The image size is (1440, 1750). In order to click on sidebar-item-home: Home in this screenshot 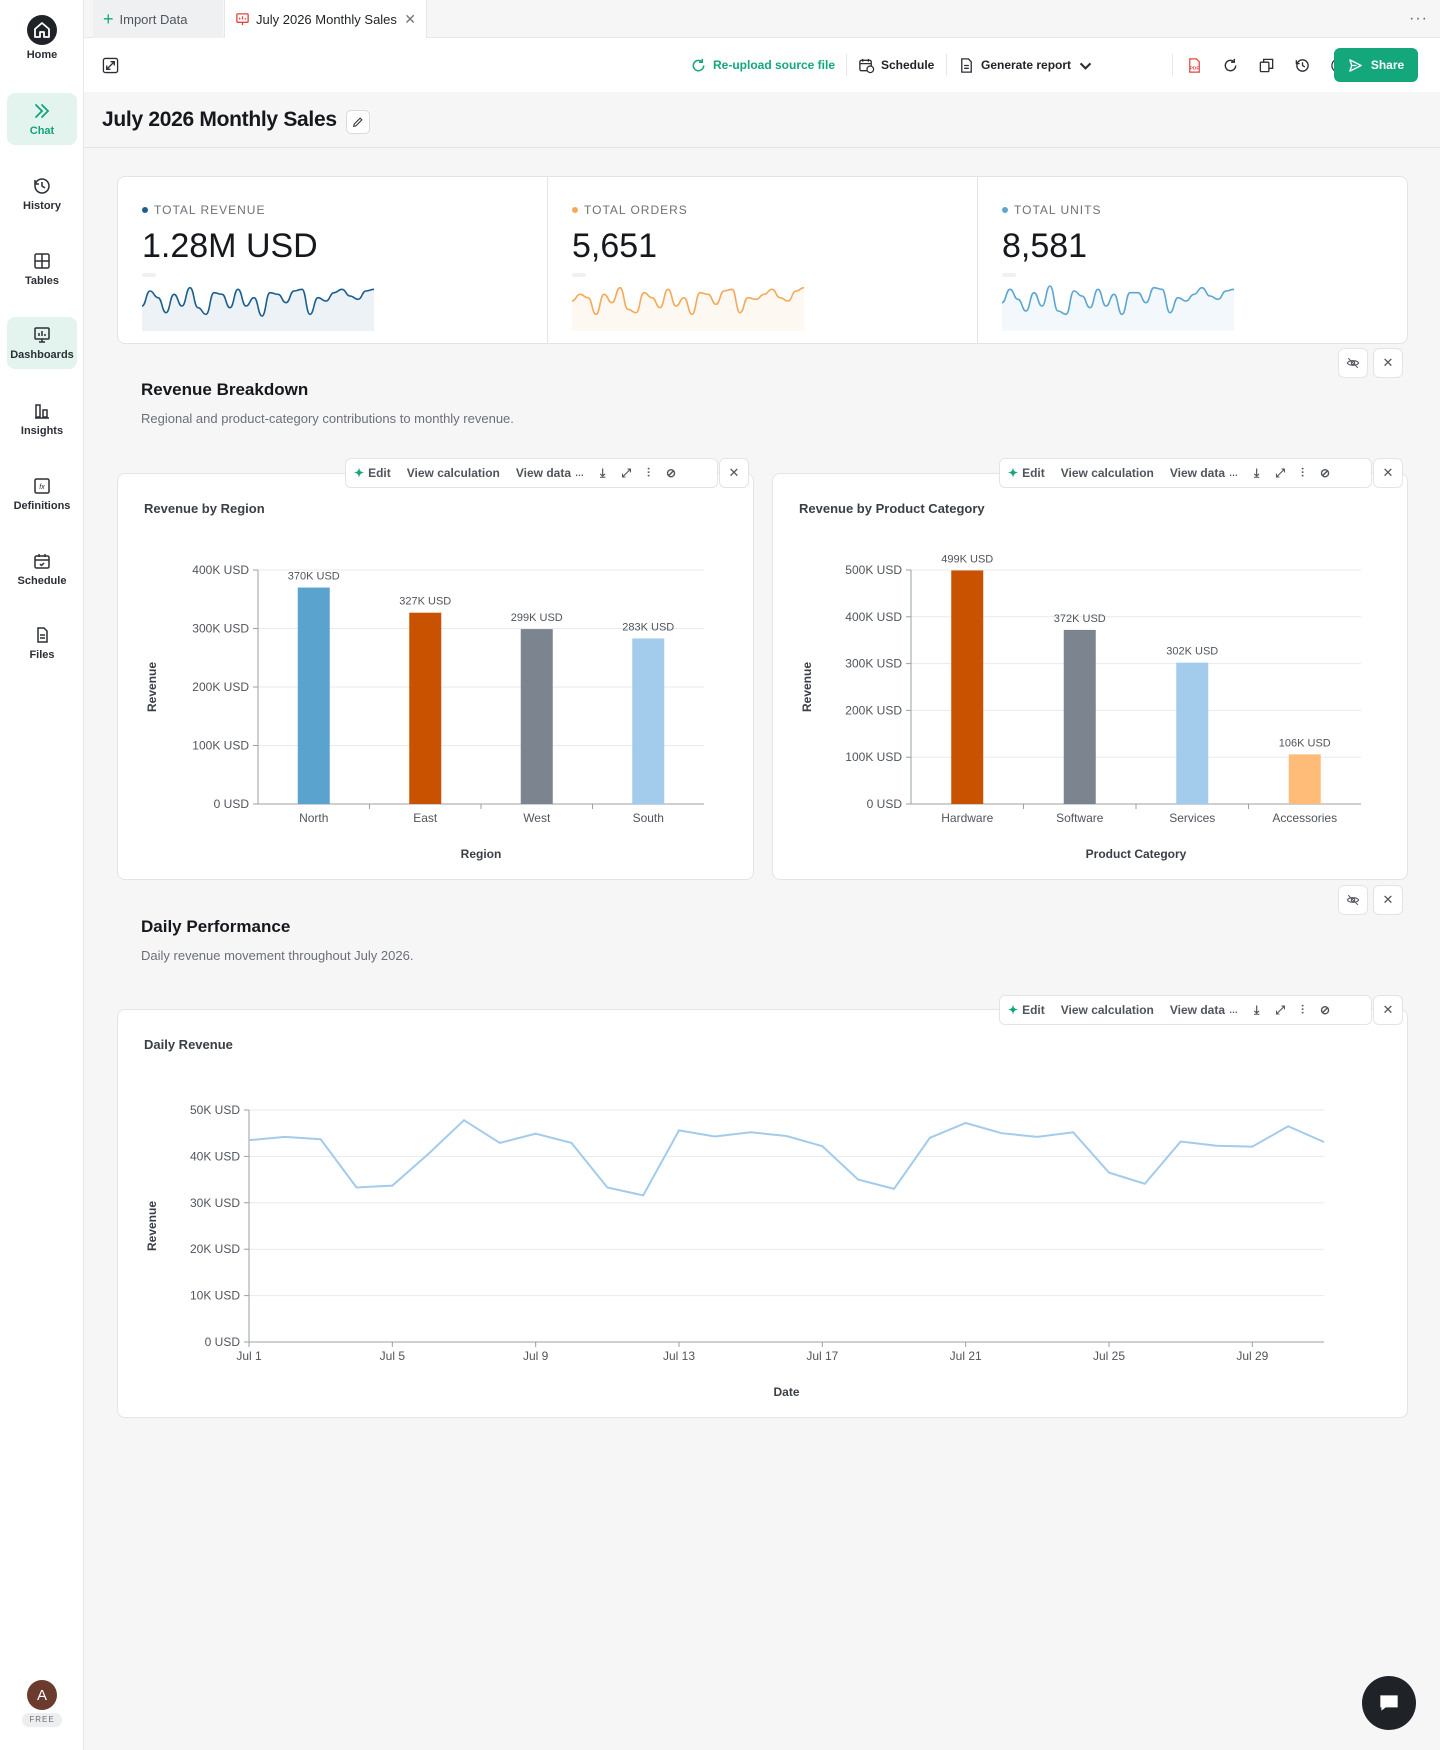, I will do `click(42, 38)`.